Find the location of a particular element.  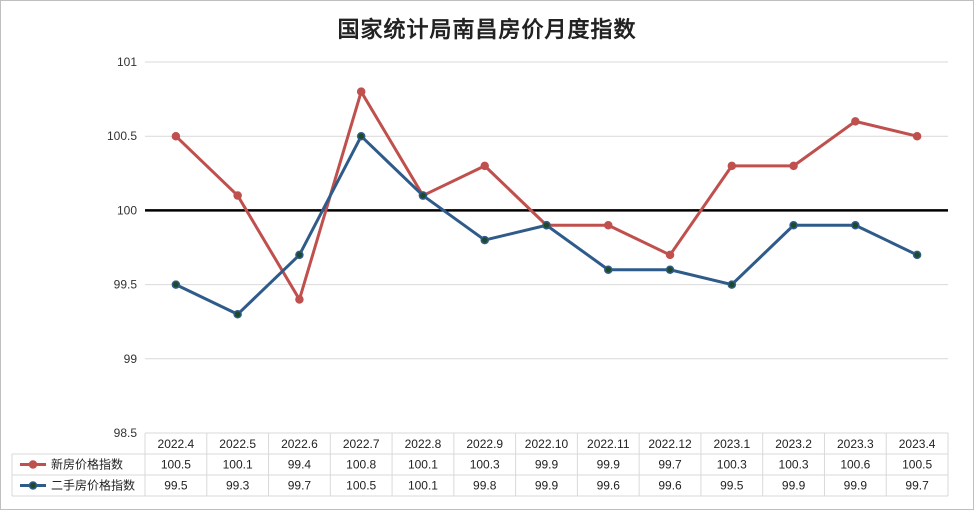

series-0-value-3: 100.8 is located at coordinates (361, 465).